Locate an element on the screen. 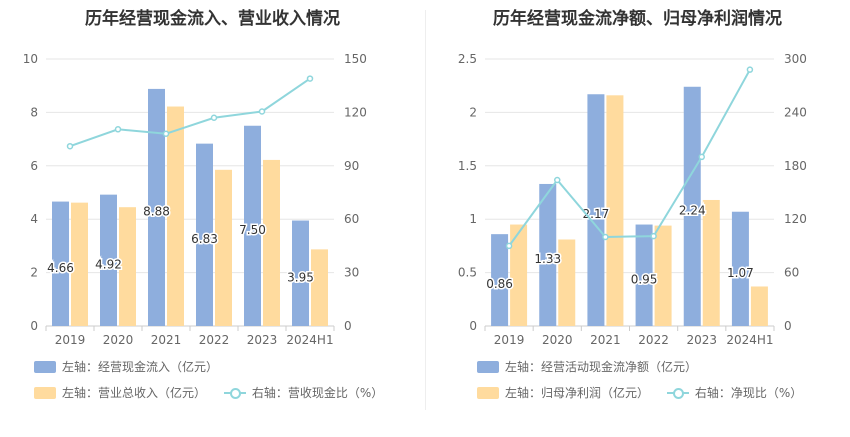 This screenshot has width=850, height=437. y-tick-left: 4 is located at coordinates (34, 219).